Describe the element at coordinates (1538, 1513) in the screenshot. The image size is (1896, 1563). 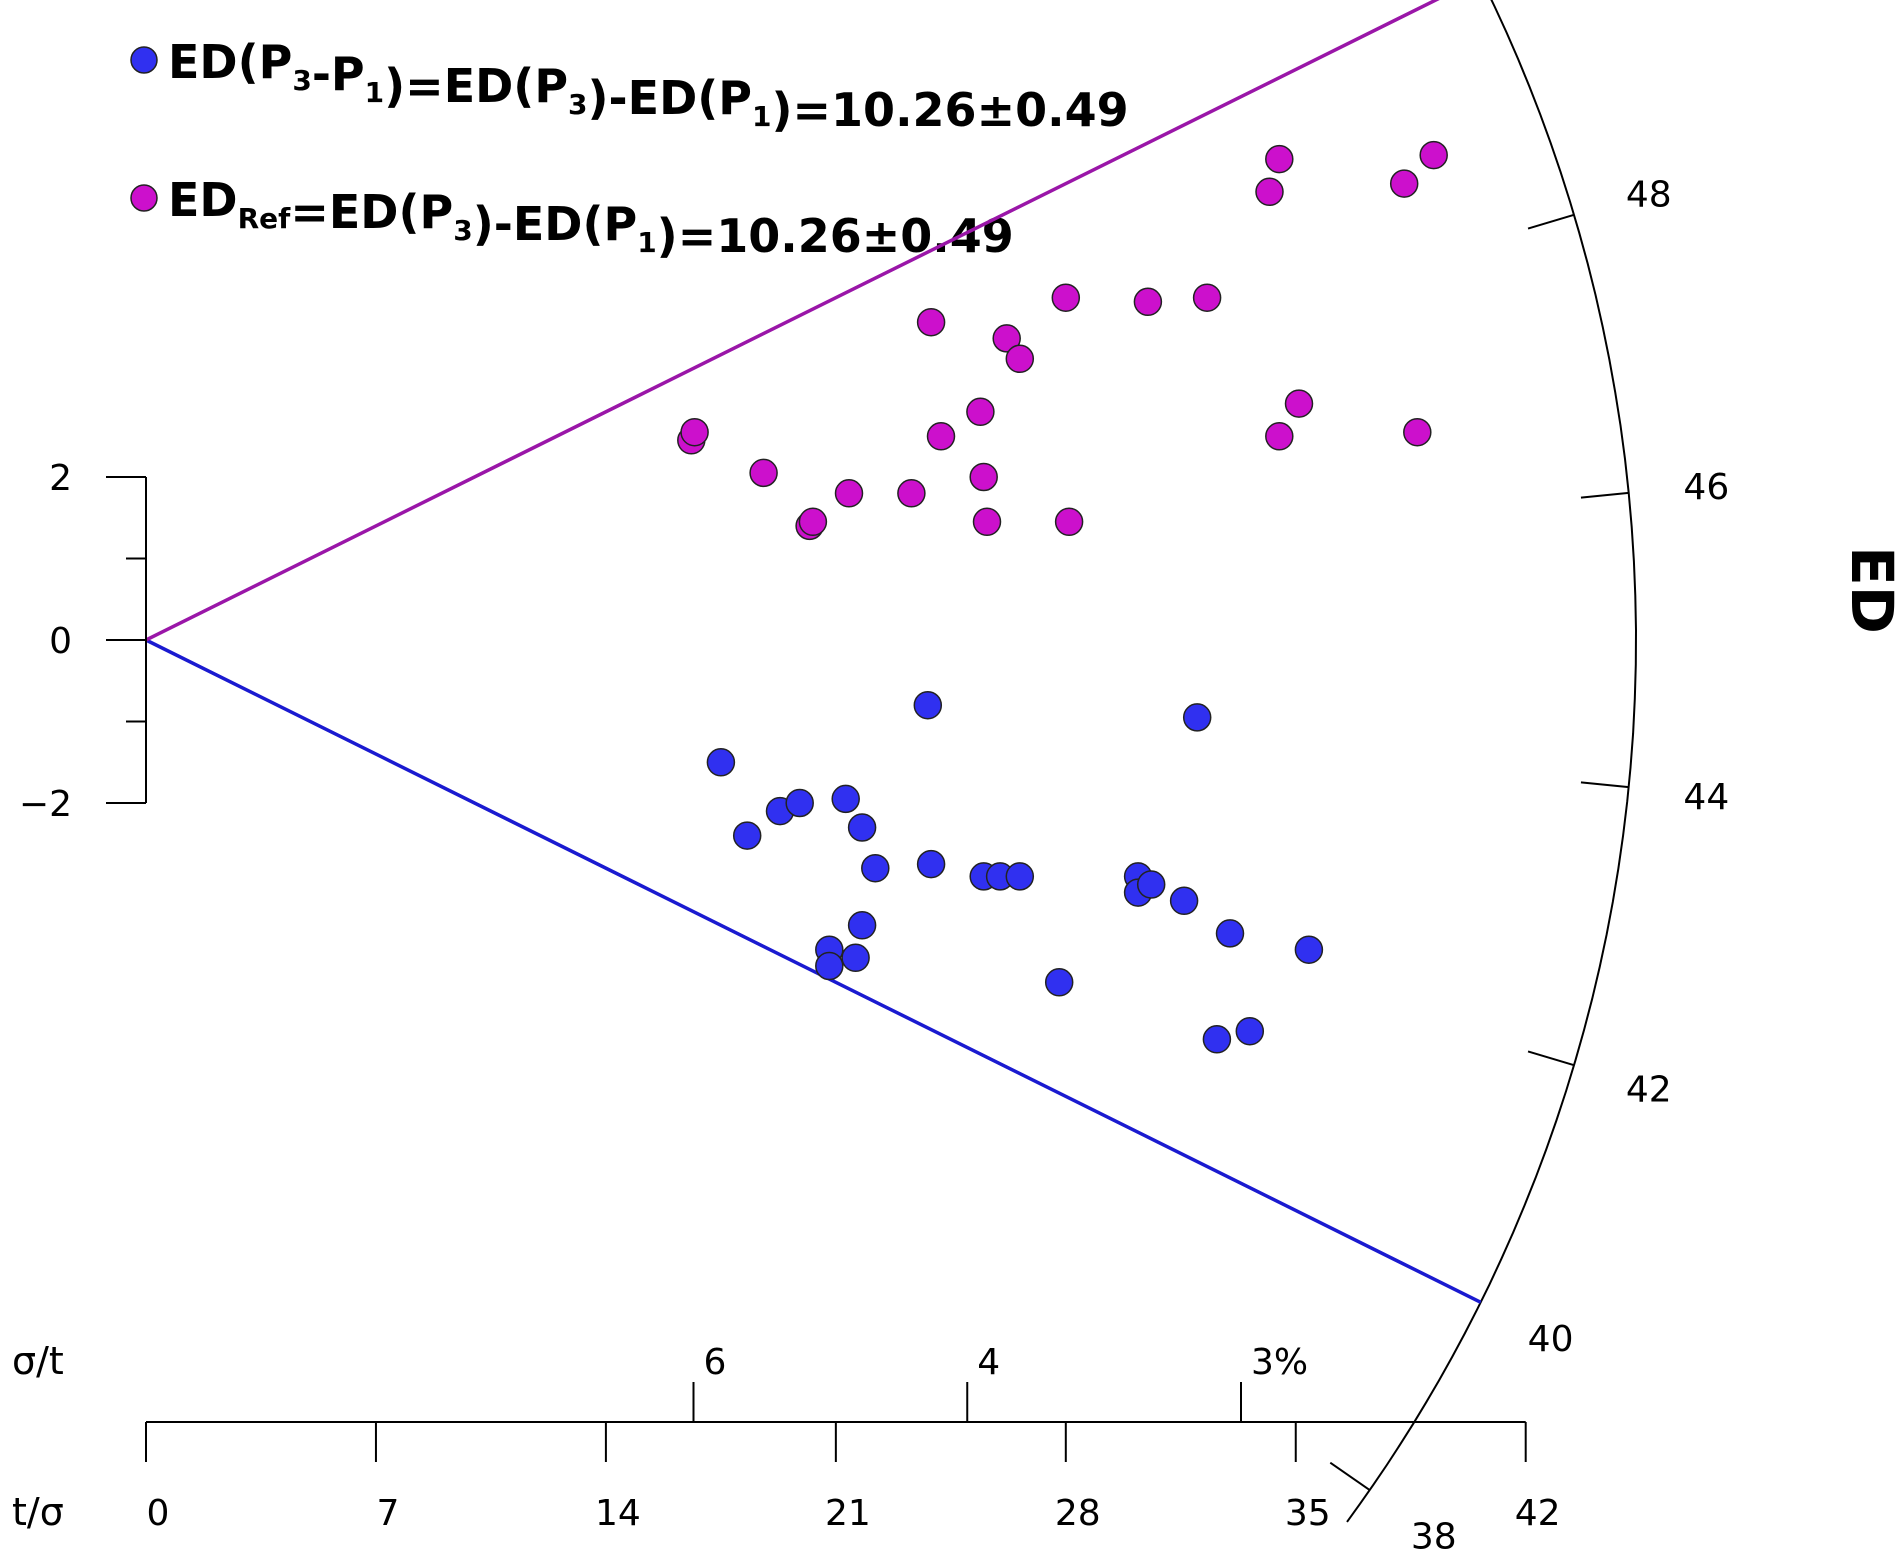
I see `x-tick-label: 42` at that location.